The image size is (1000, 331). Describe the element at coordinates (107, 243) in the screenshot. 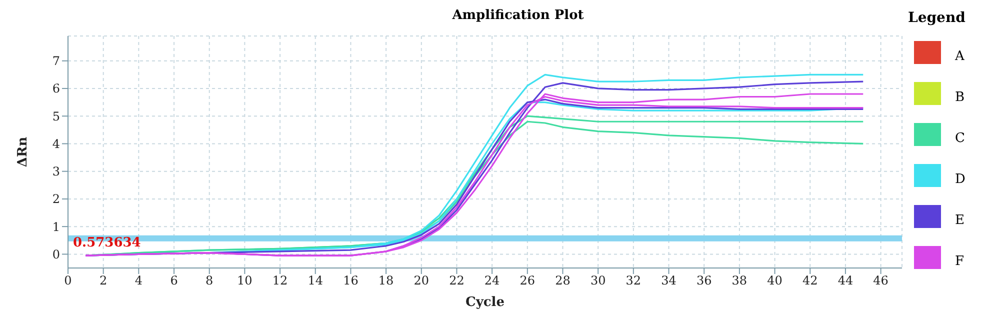

I see `ref-line-label: 0.573634` at that location.